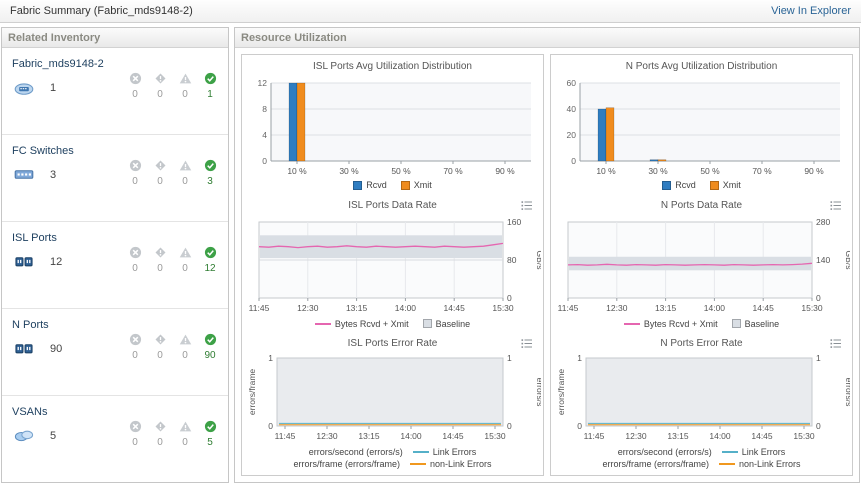 The width and height of the screenshot is (861, 485). What do you see at coordinates (101, 11) in the screenshot?
I see `page-title: Fabric Summary (Fabric_mds9148-2)` at bounding box center [101, 11].